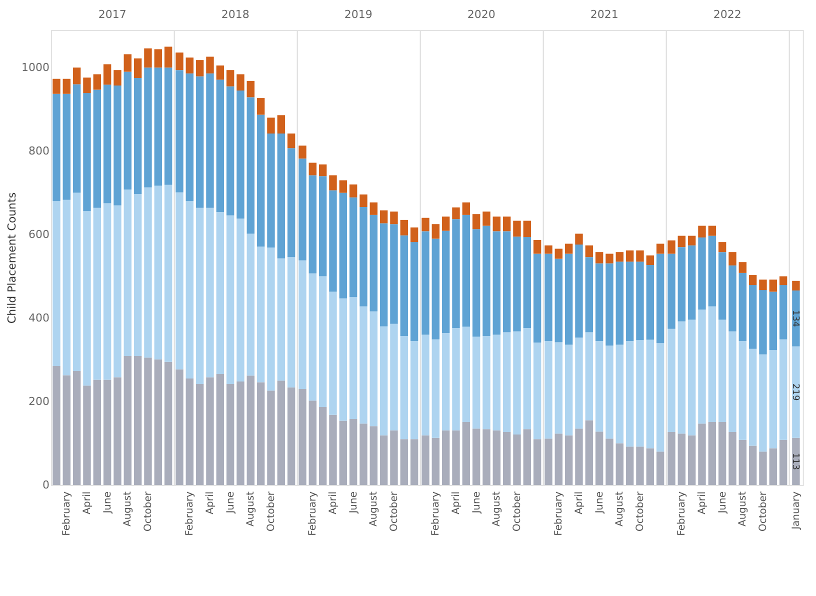 The height and width of the screenshot is (596, 816). What do you see at coordinates (112, 14) in the screenshot?
I see `chart-title: 2017` at bounding box center [112, 14].